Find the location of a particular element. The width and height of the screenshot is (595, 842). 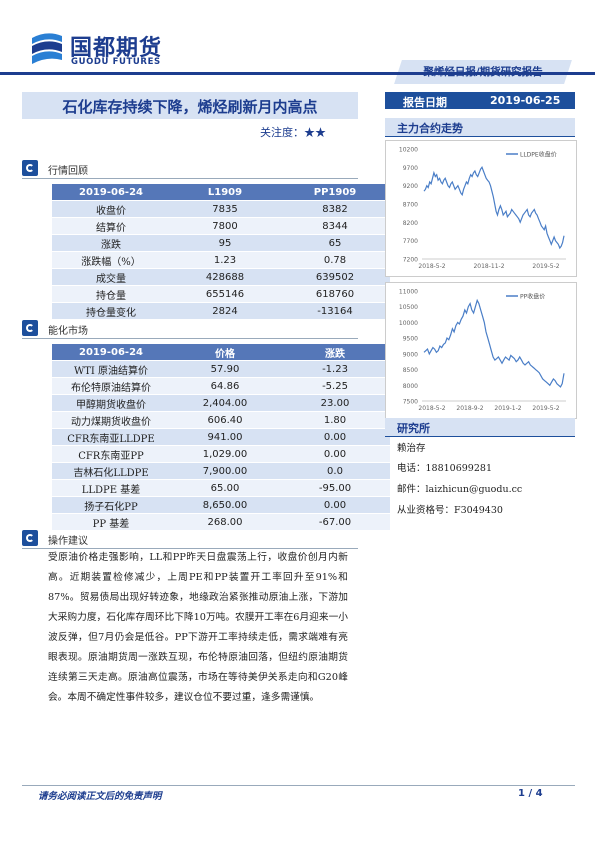

row-label-cell: 涨跌 is located at coordinates (111, 243).